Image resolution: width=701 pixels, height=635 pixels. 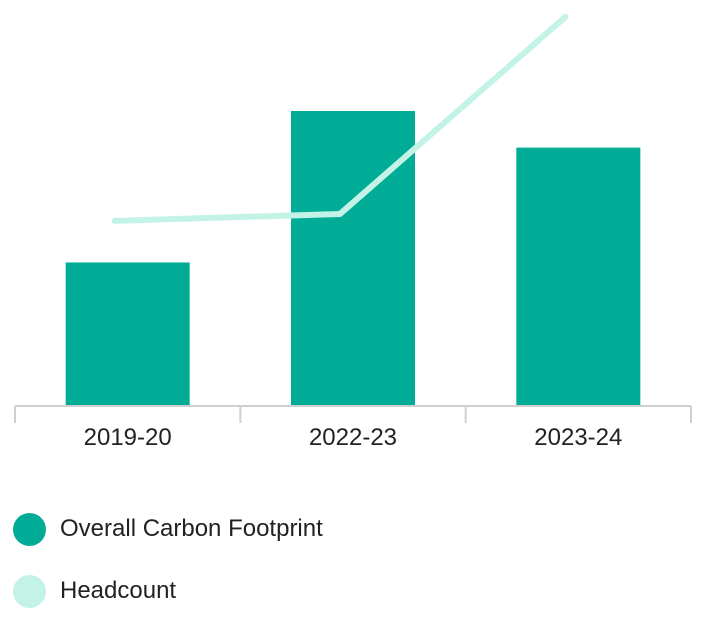 I want to click on legend-item-headcount: Headcount, so click(x=168, y=591).